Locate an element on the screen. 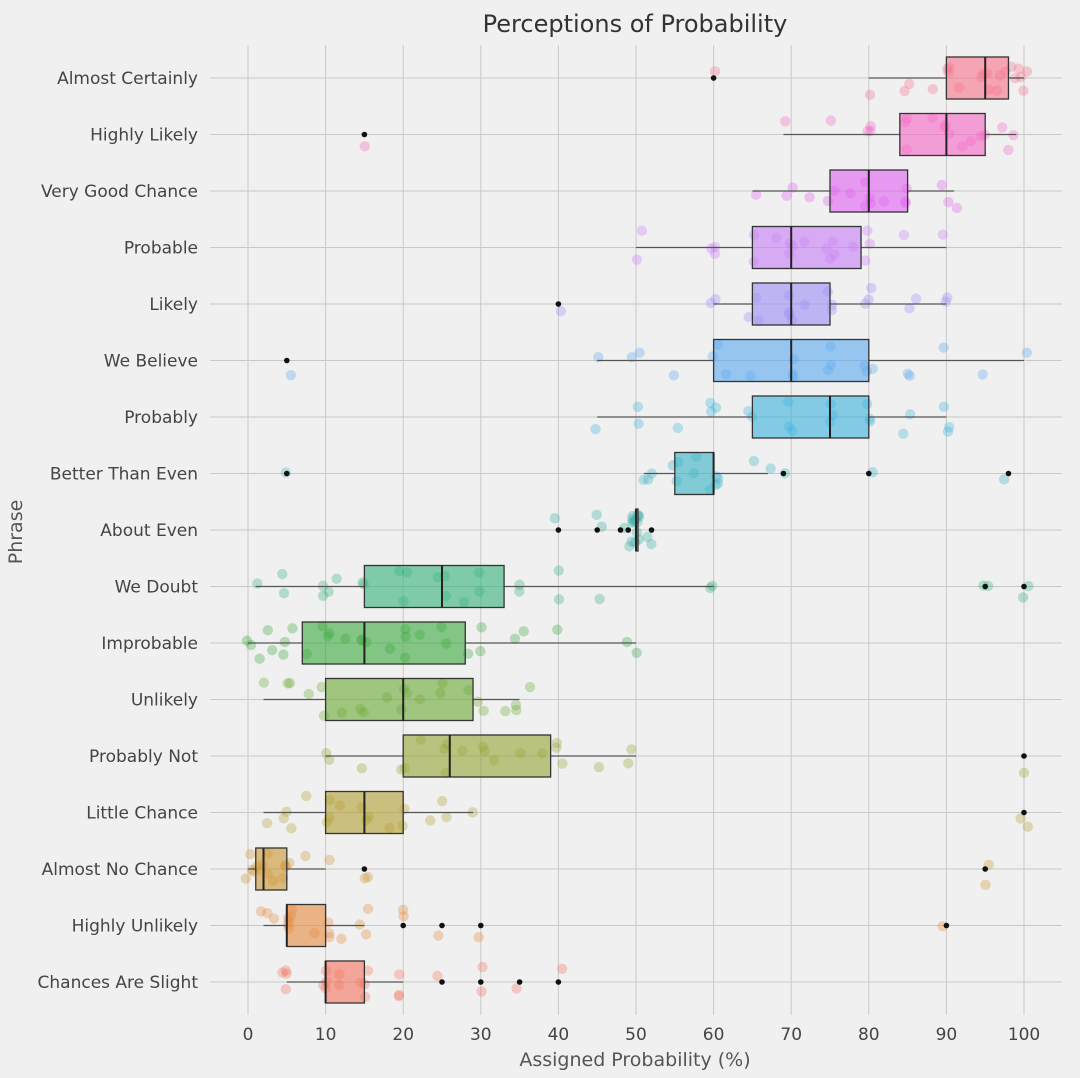  category-label: Better Than Even is located at coordinates (124, 475).